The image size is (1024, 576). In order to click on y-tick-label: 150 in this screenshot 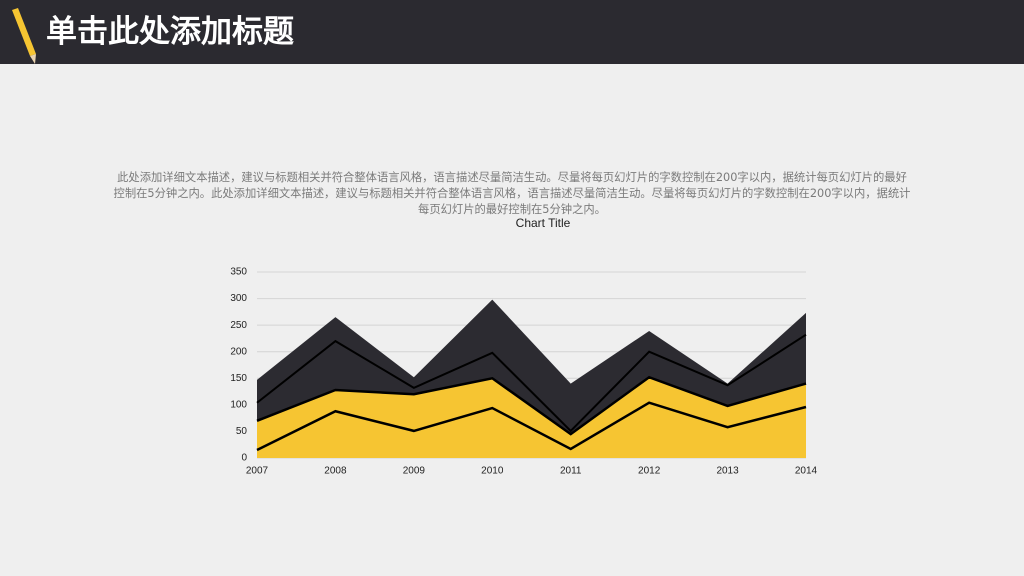, I will do `click(238, 378)`.